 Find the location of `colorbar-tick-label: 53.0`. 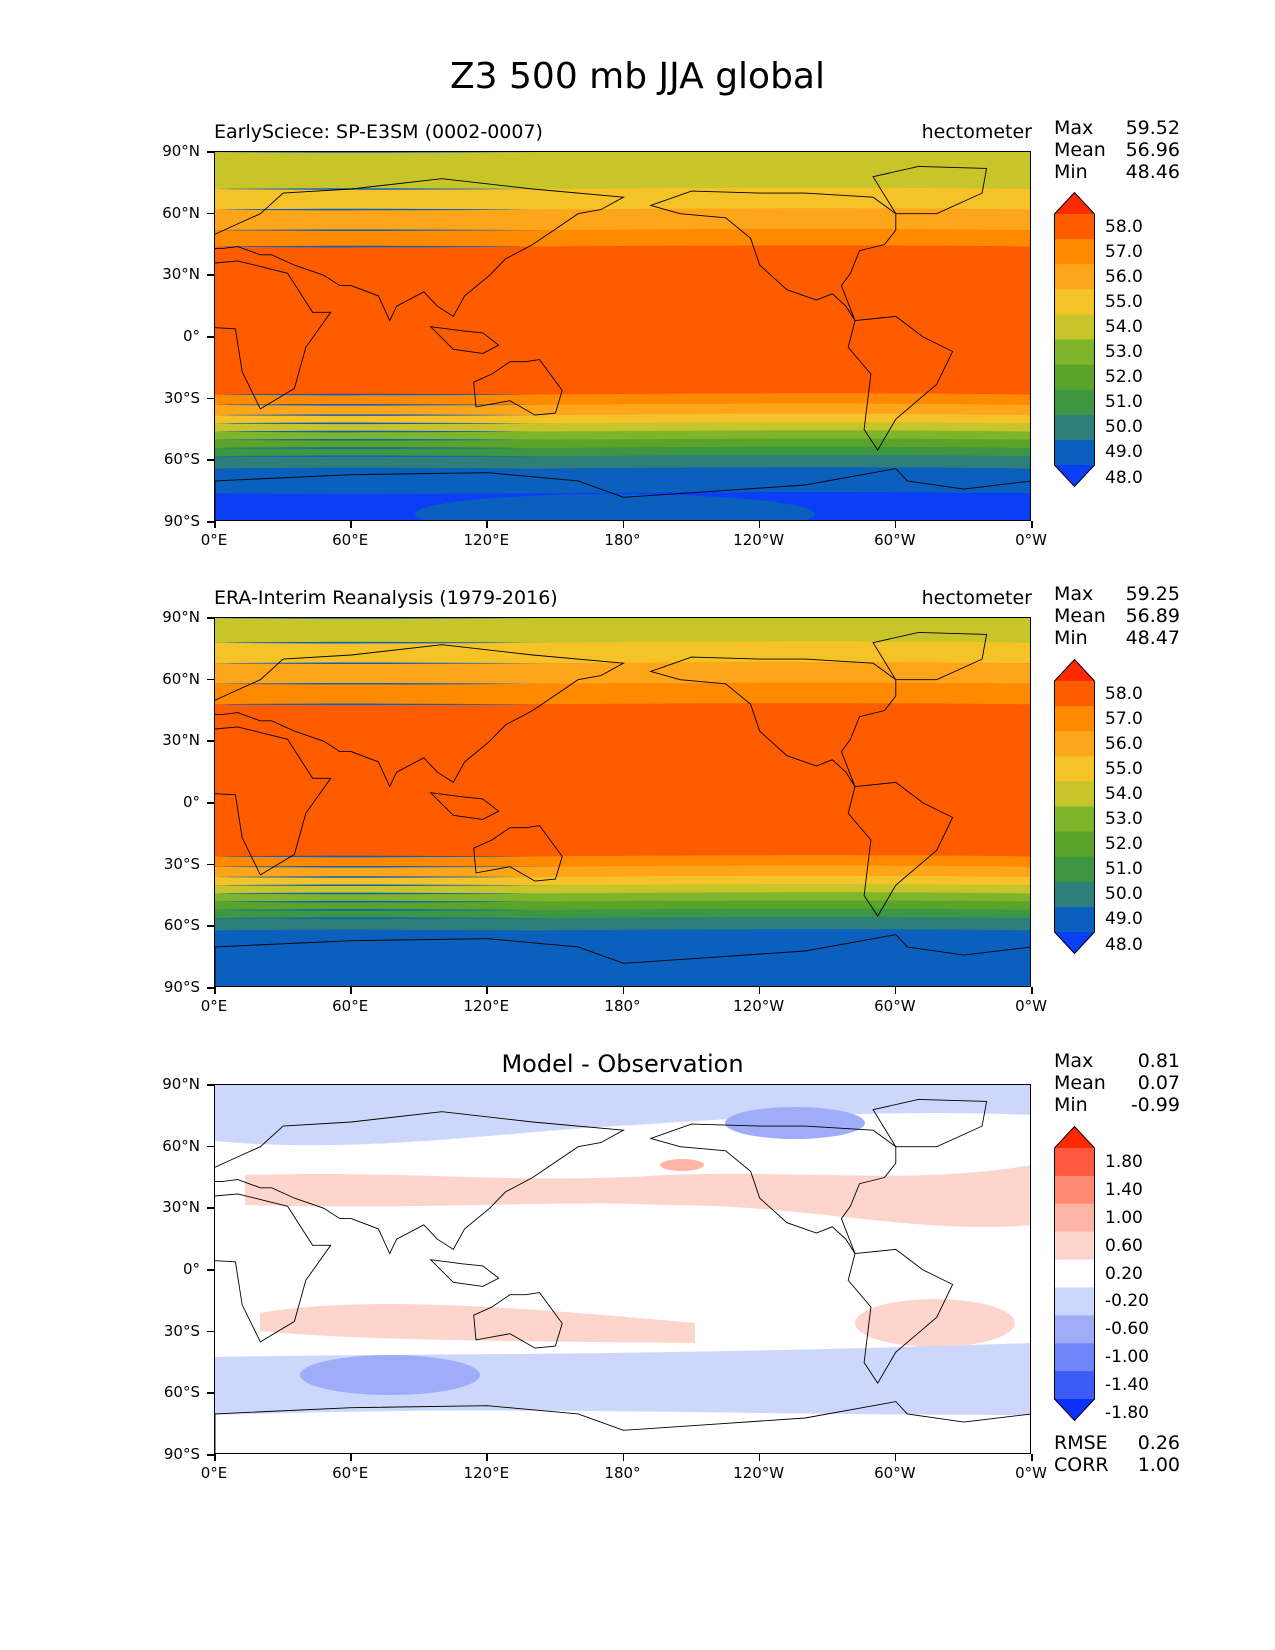

colorbar-tick-label: 53.0 is located at coordinates (1124, 352).